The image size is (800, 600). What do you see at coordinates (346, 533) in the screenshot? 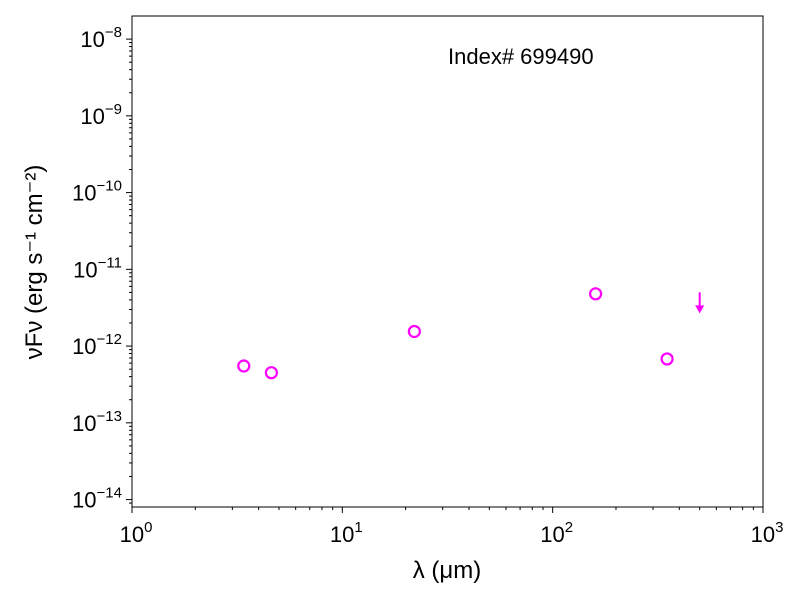
I see `x-tick-label: 10¹` at bounding box center [346, 533].